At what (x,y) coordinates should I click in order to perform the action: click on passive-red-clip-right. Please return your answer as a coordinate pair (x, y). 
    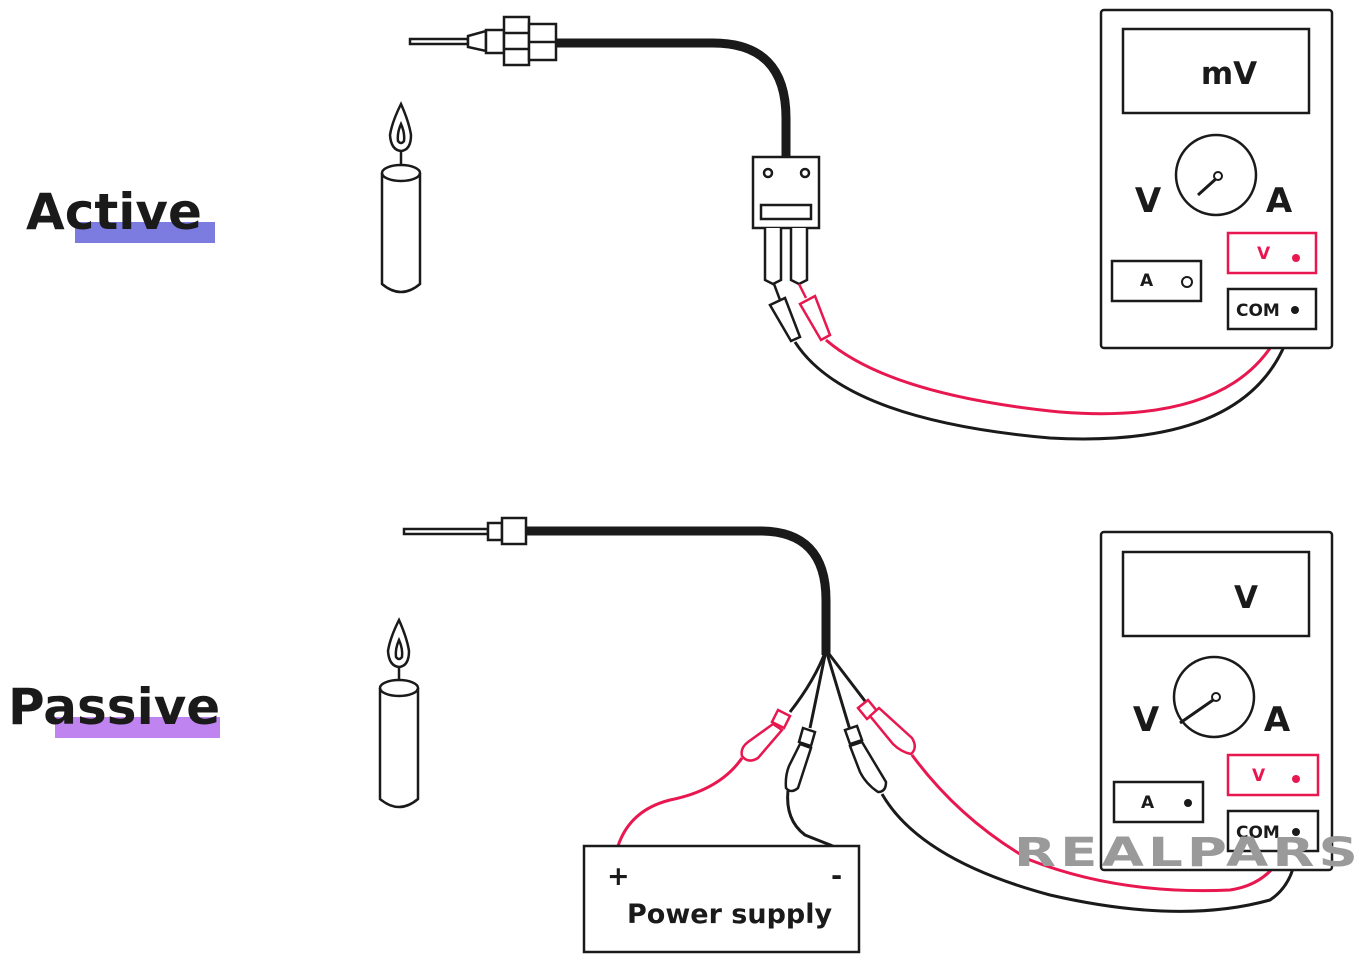
    Looking at the image, I should click on (886, 727).